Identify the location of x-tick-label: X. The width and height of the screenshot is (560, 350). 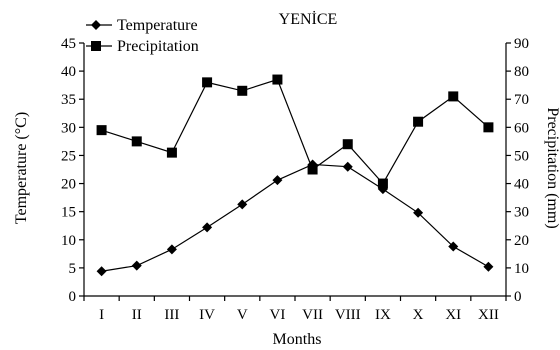
(418, 315).